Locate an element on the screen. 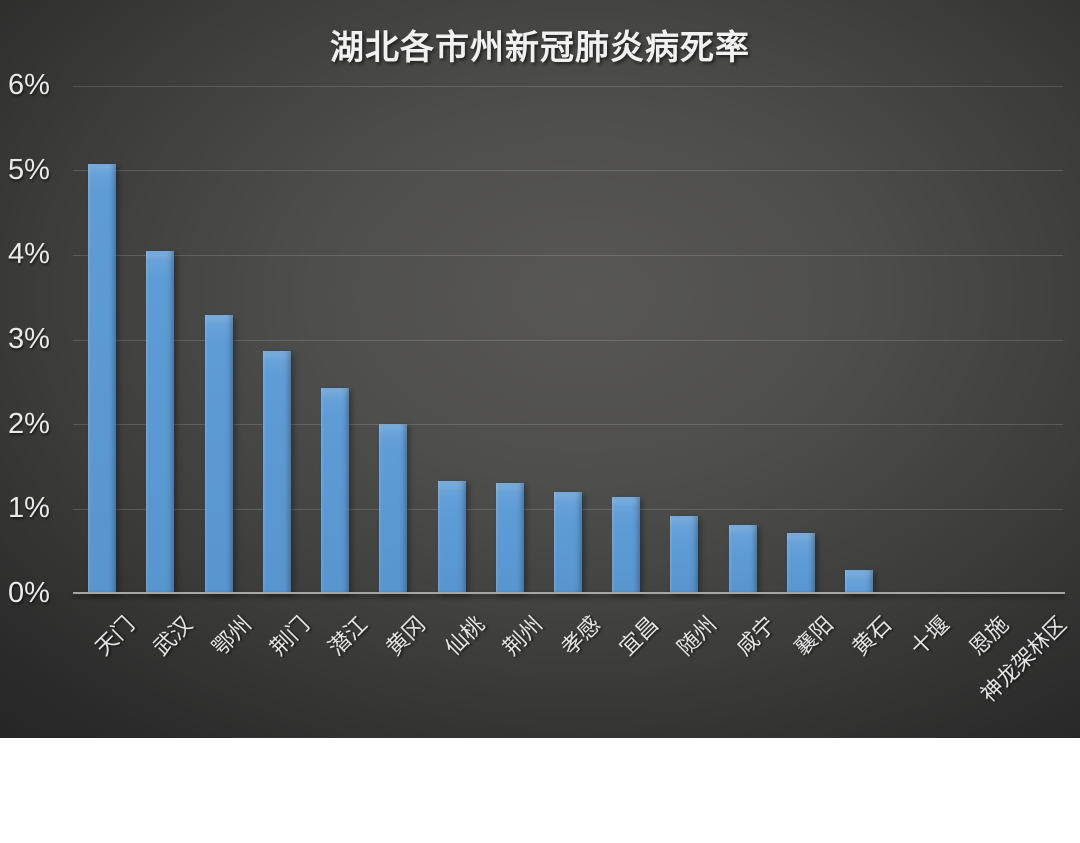 The width and height of the screenshot is (1080, 843). gridline-4% is located at coordinates (568, 255).